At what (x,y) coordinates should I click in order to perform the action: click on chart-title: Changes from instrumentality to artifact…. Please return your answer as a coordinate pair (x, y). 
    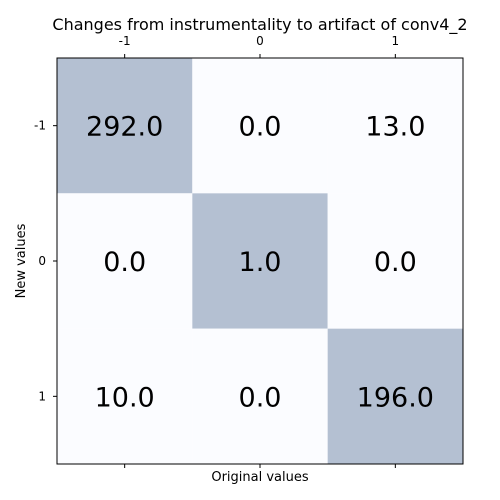
    Looking at the image, I should click on (259, 25).